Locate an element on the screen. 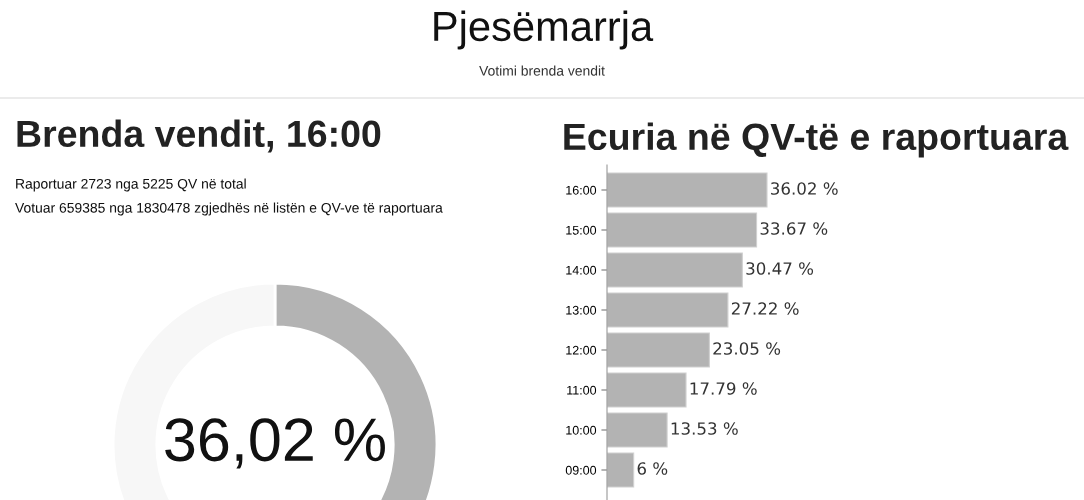 This screenshot has width=1084, height=500. data-label: 13.53 % is located at coordinates (704, 428).